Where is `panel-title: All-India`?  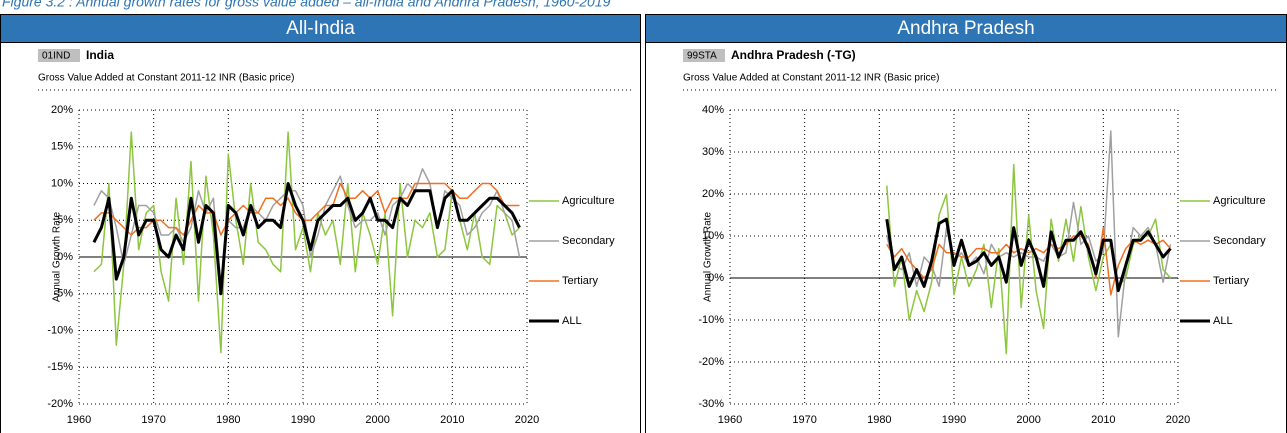
panel-title: All-India is located at coordinates (320, 28).